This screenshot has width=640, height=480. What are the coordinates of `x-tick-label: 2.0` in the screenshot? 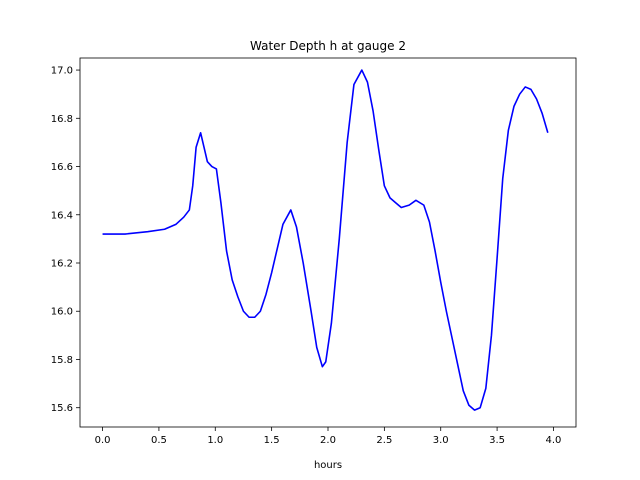 It's located at (328, 440).